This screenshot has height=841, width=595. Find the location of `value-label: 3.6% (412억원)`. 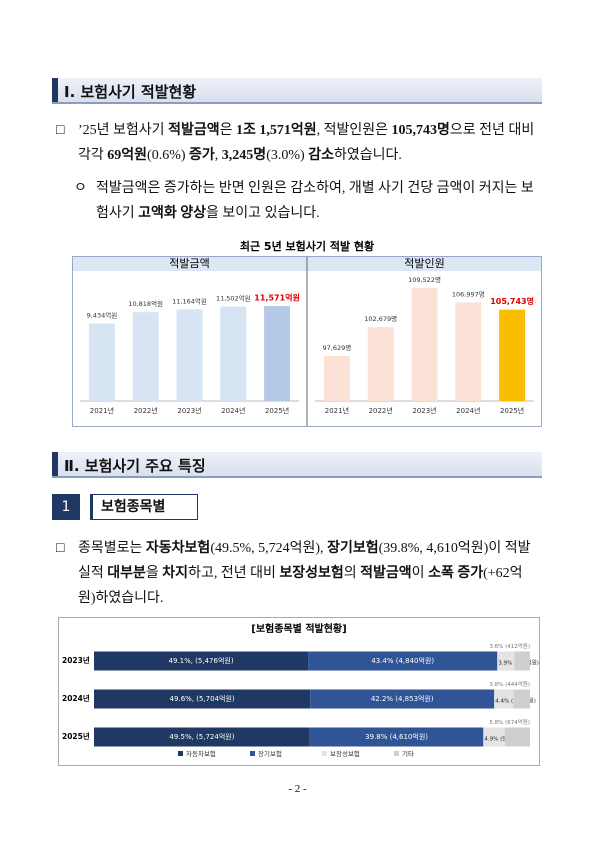

value-label: 3.6% (412억원) is located at coordinates (509, 646).